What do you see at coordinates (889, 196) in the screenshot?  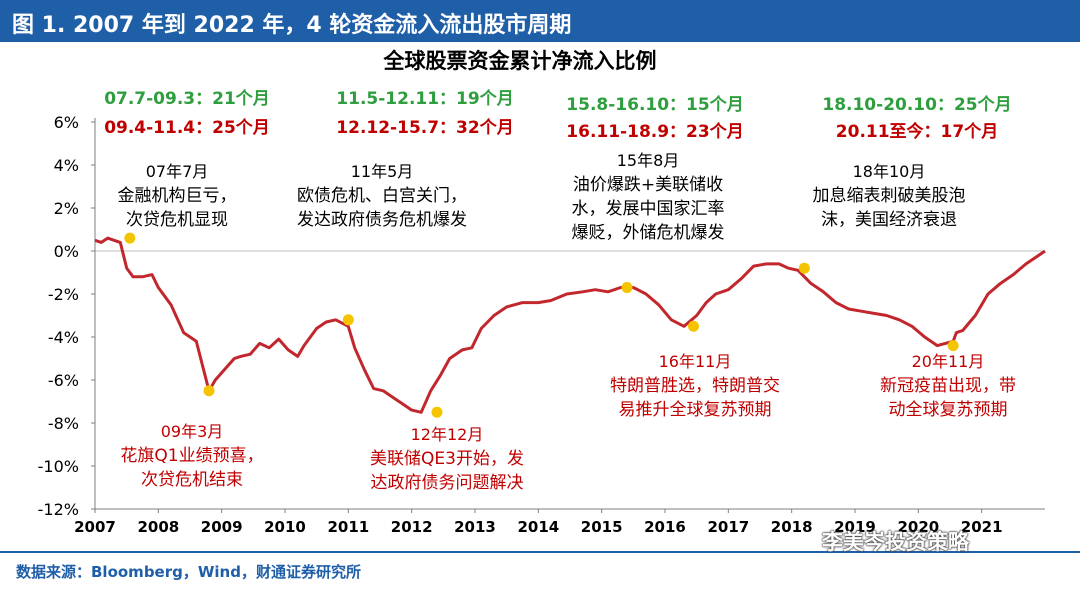 I see `event-description-line: 加息缩表刺破美股泡` at bounding box center [889, 196].